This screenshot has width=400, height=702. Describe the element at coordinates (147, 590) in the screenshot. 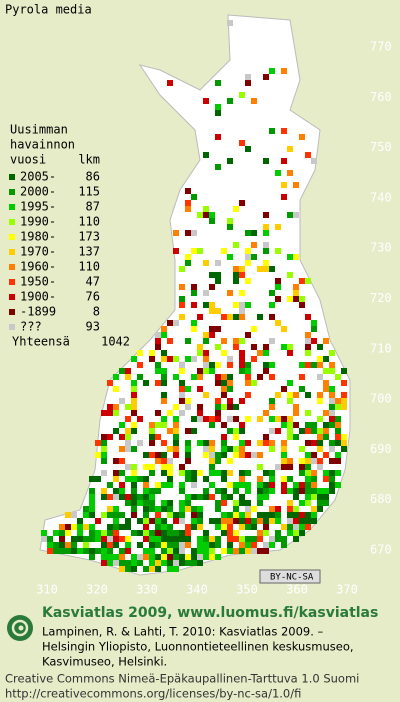

I see `x-tick-label: 330` at that location.